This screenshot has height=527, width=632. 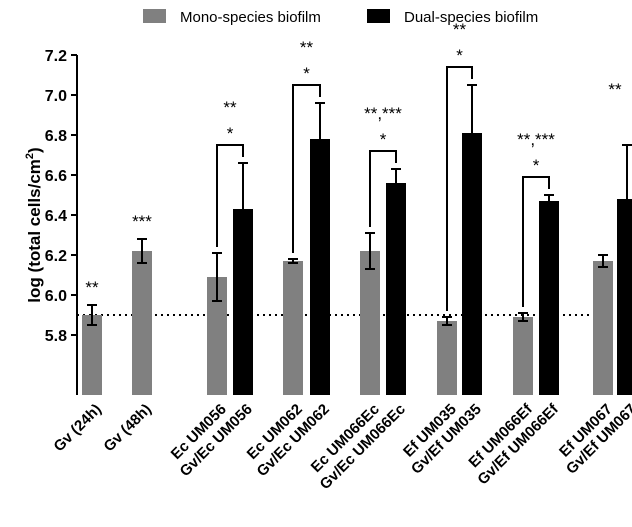 I want to click on y-axis-title-main: log (total cells/cm, so click(x=34, y=231).